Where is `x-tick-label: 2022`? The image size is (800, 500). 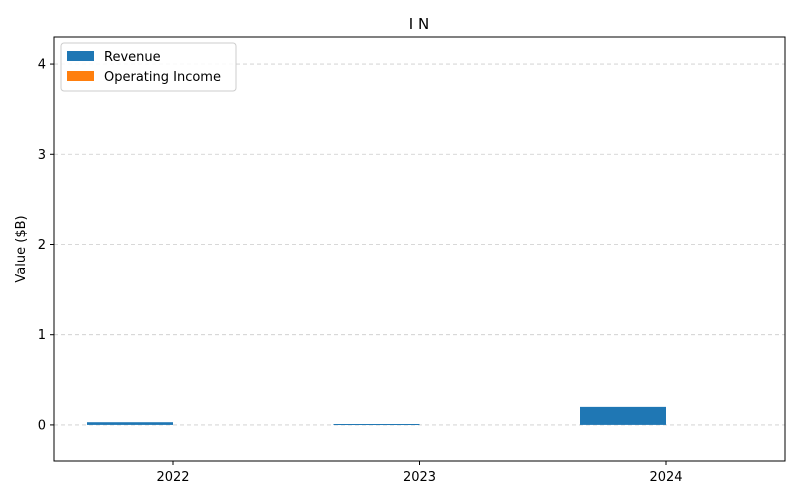
x-tick-label: 2022 is located at coordinates (172, 477).